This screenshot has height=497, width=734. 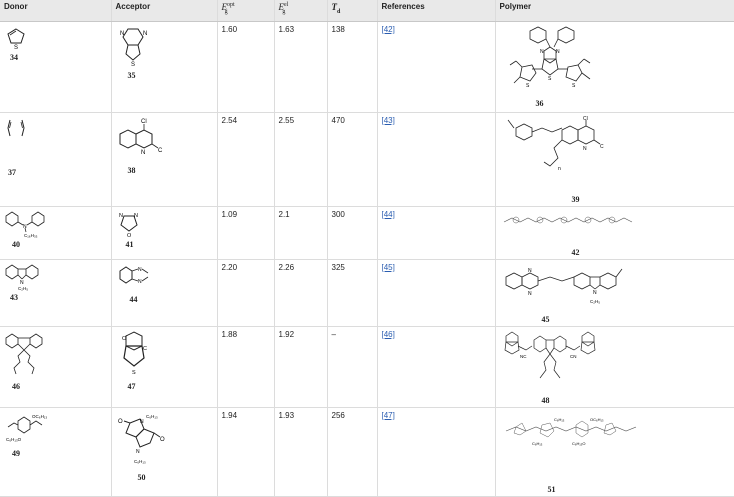 I want to click on eg-el-value: 1.63, so click(x=301, y=67).